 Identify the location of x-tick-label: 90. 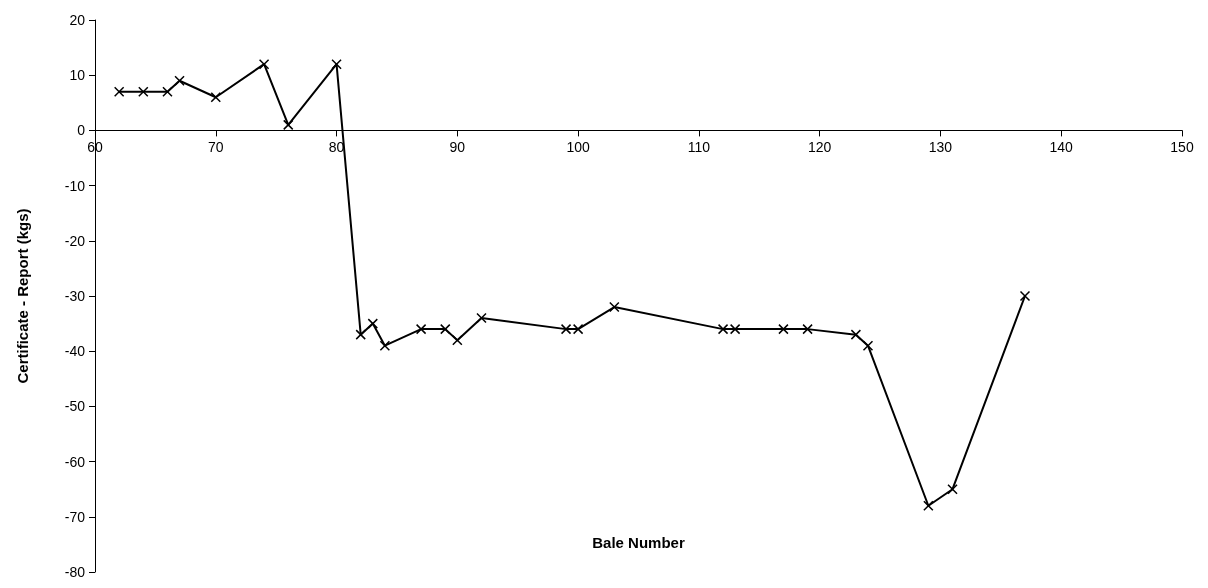
(457, 147).